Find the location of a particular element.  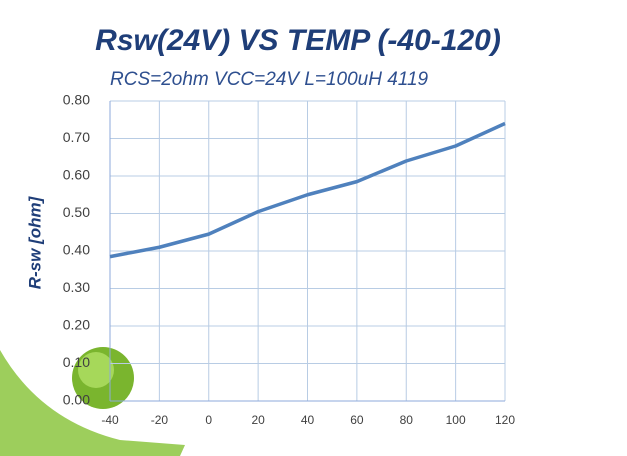

x-tick-label: 80 is located at coordinates (407, 420).